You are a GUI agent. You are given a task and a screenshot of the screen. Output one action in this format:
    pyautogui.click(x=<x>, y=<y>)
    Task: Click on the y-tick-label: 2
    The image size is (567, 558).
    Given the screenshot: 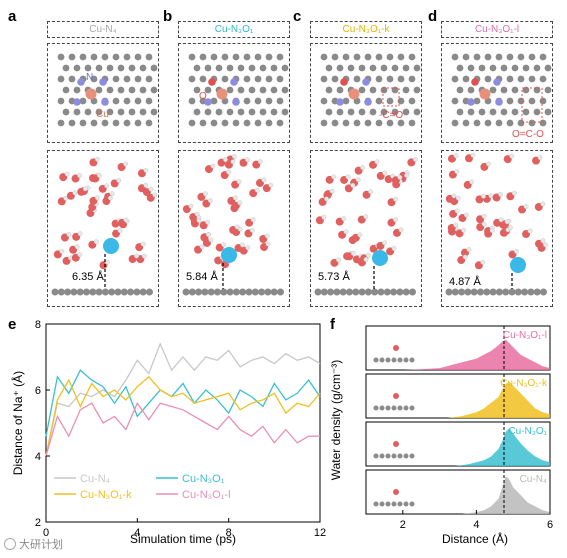 What is the action you would take?
    pyautogui.click(x=38, y=523)
    